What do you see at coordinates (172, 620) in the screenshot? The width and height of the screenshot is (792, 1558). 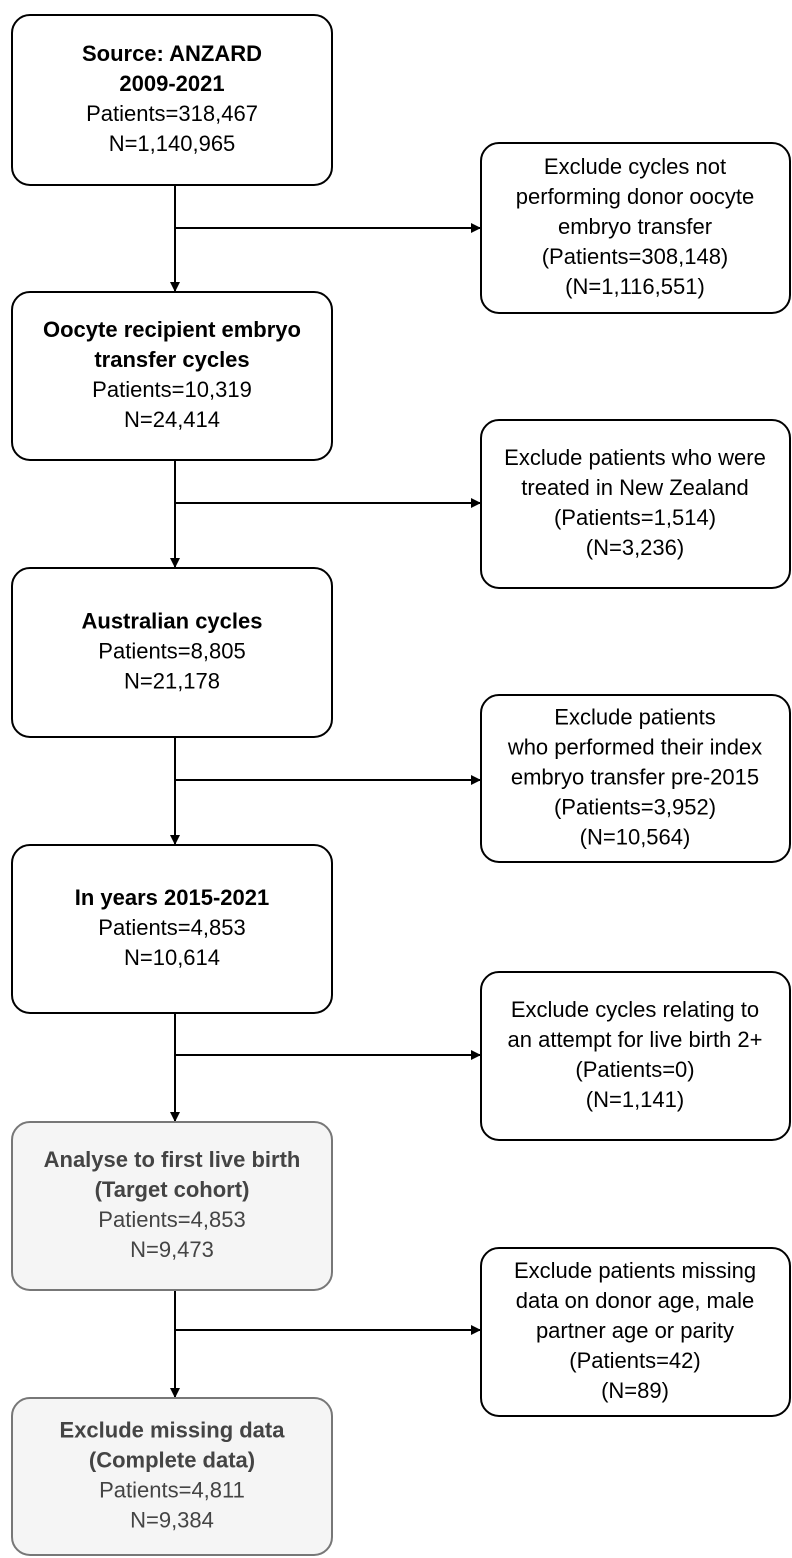 I see `box-title: Australian cycles` at bounding box center [172, 620].